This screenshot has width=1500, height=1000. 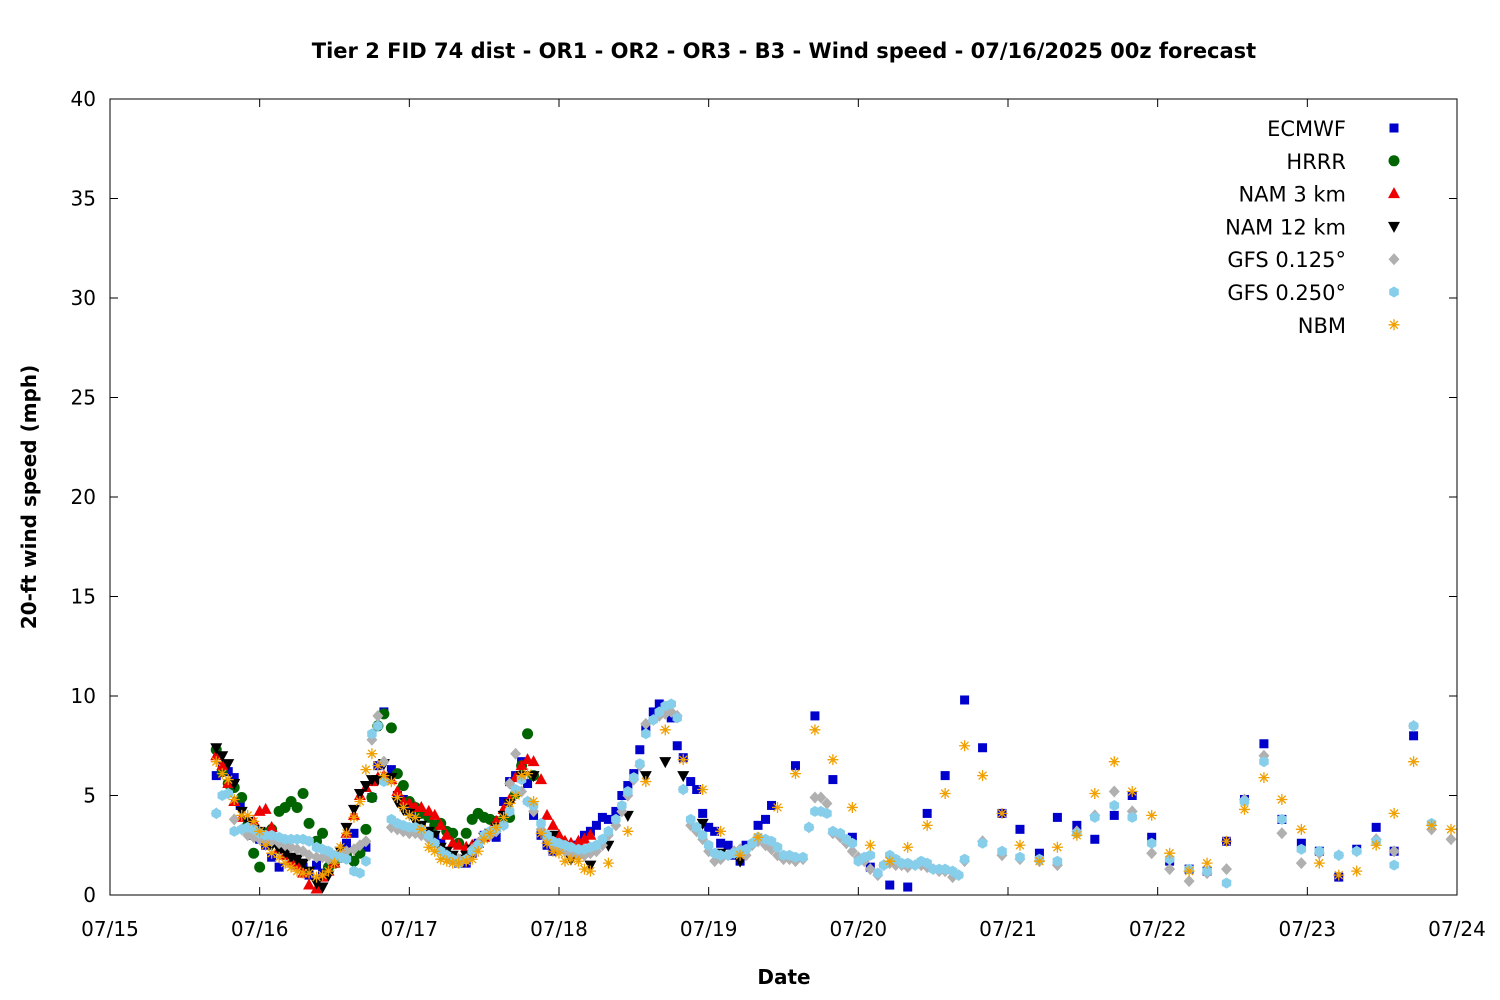 What do you see at coordinates (1457, 929) in the screenshot?
I see `x-tick-label: 07/24` at bounding box center [1457, 929].